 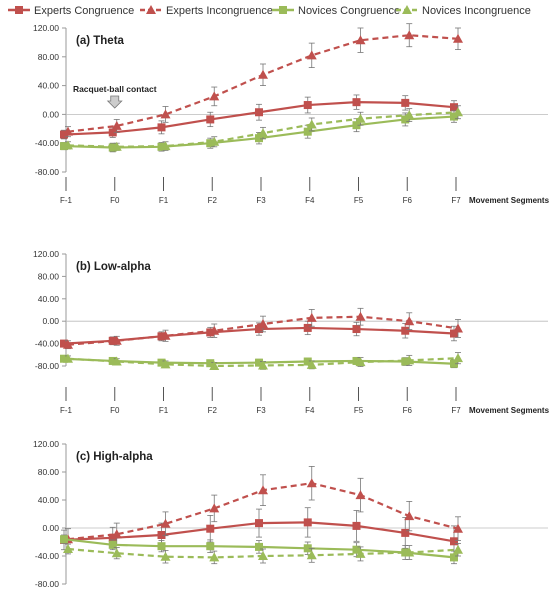 I want to click on legend-label: Novices Congruence, so click(x=349, y=11).